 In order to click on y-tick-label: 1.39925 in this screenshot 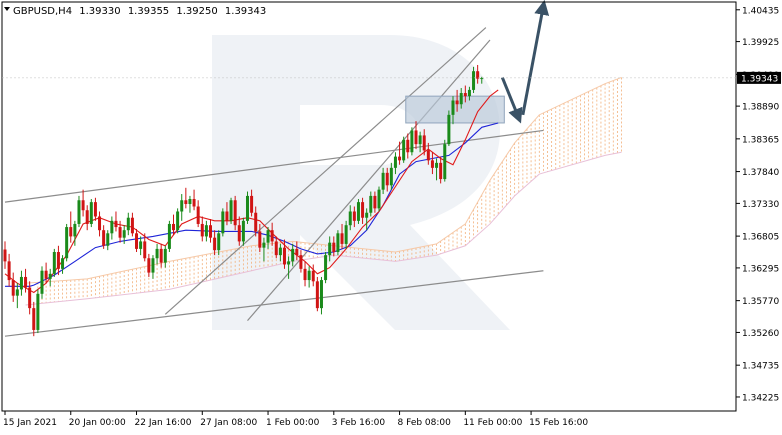, I will do `click(760, 43)`.